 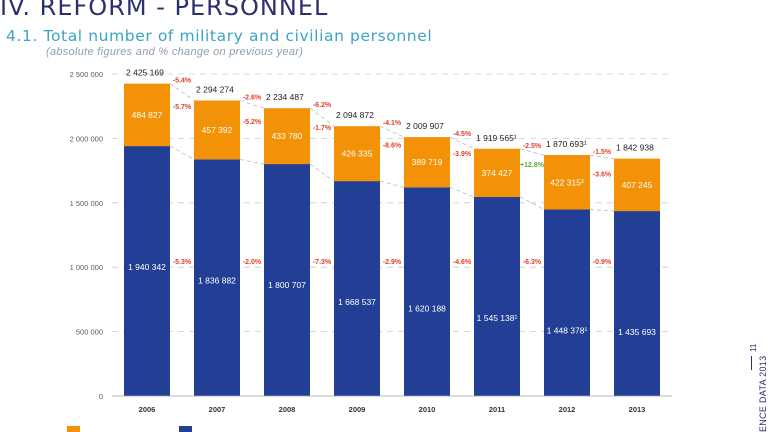 What do you see at coordinates (427, 308) in the screenshot?
I see `military-label: 1 620 188` at bounding box center [427, 308].